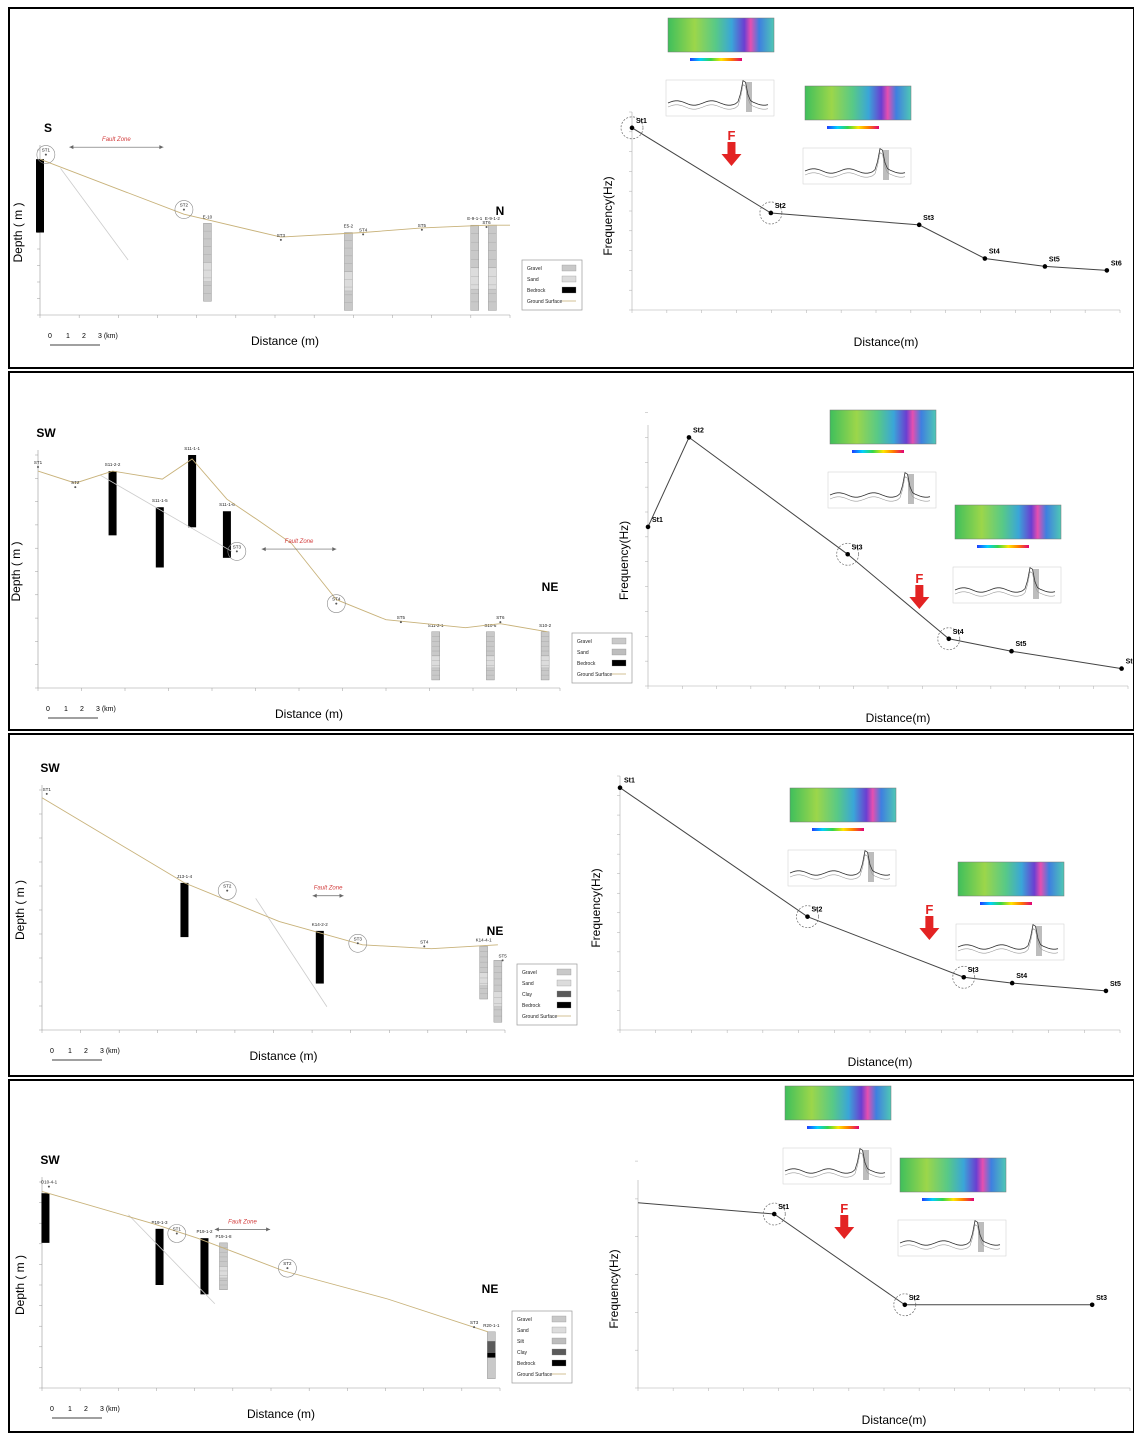  Describe the element at coordinates (223, 1262) in the screenshot. I see `borehole-4: P19-1-8` at that location.